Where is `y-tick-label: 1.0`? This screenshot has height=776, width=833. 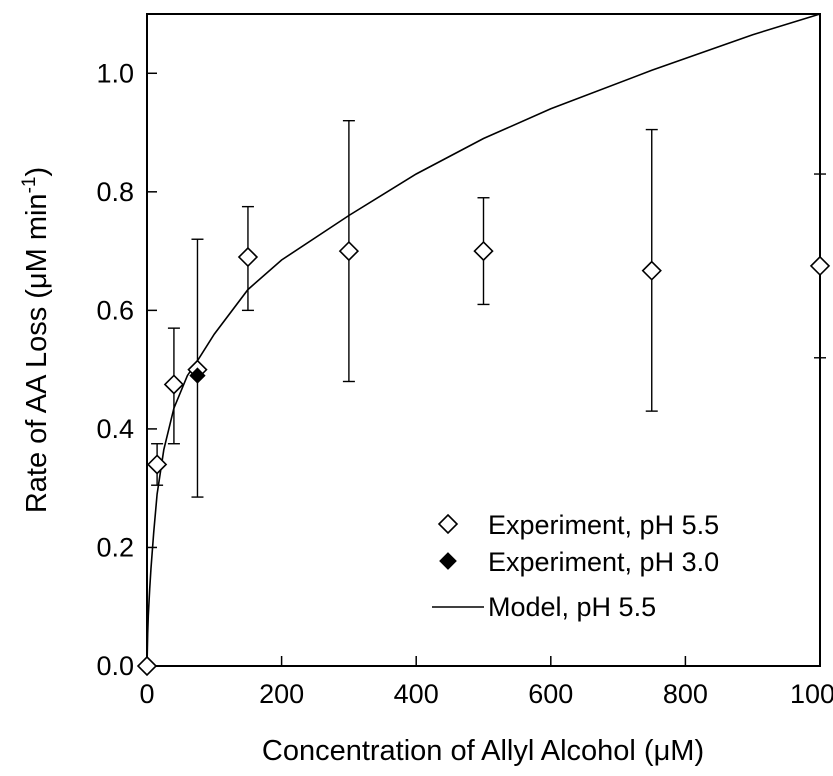
y-tick-label: 1.0 is located at coordinates (115, 73).